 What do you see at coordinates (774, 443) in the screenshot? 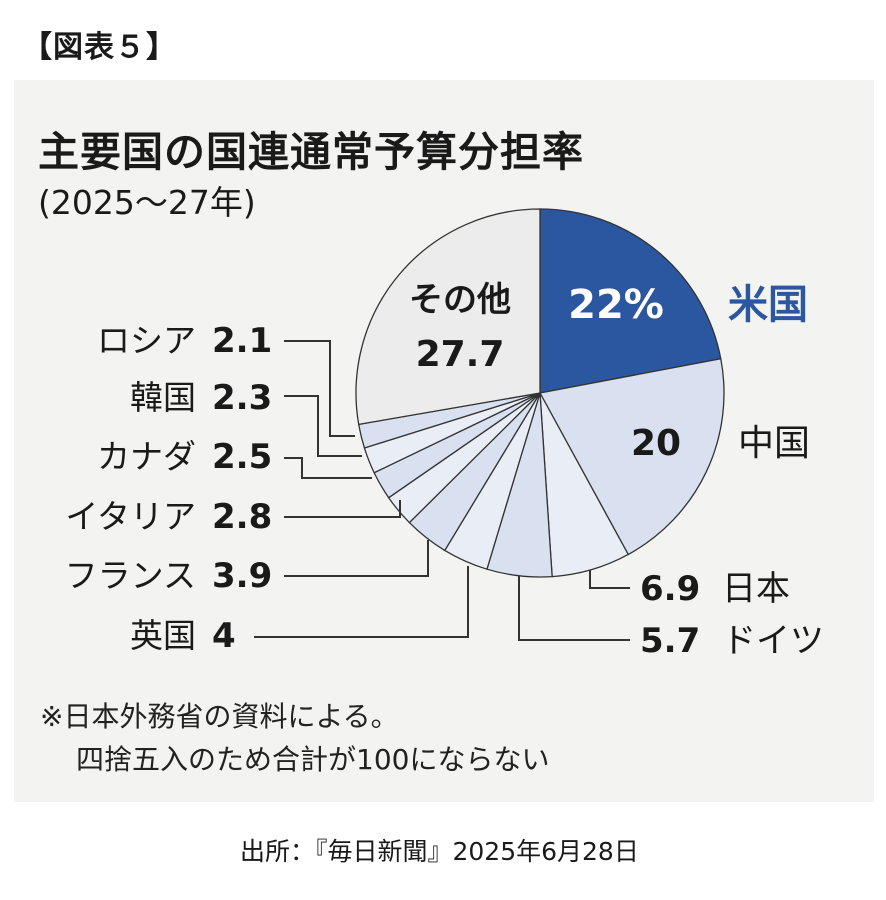
I see `category-label-china: 中国` at bounding box center [774, 443].